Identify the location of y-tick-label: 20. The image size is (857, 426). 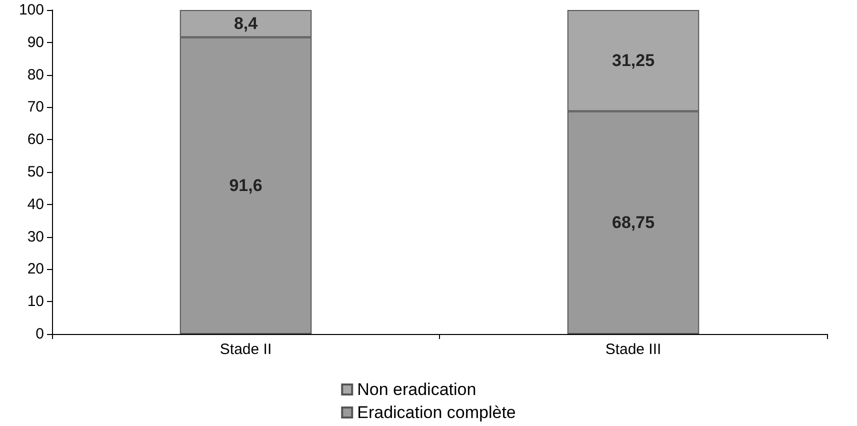
(35, 269).